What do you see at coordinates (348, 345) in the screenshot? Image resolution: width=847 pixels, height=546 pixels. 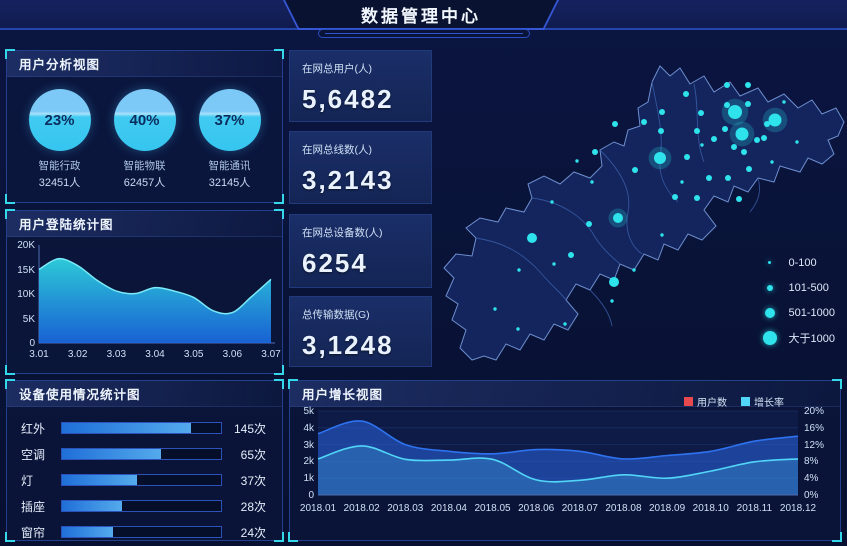 I see `stat-value: 3,1248` at bounding box center [348, 345].